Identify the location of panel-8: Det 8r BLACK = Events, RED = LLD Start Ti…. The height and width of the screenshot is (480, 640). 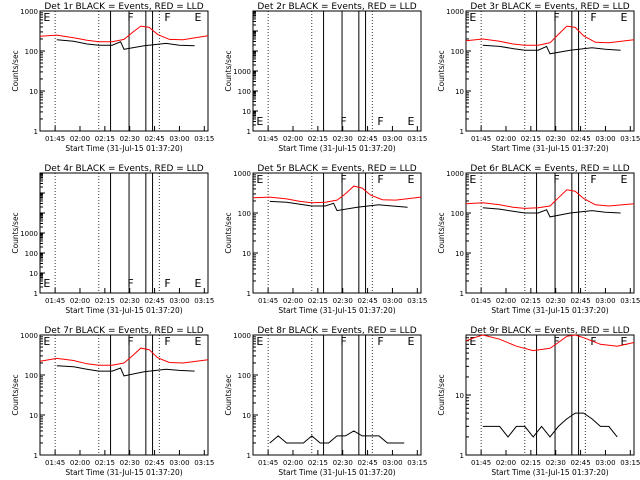
(325, 401).